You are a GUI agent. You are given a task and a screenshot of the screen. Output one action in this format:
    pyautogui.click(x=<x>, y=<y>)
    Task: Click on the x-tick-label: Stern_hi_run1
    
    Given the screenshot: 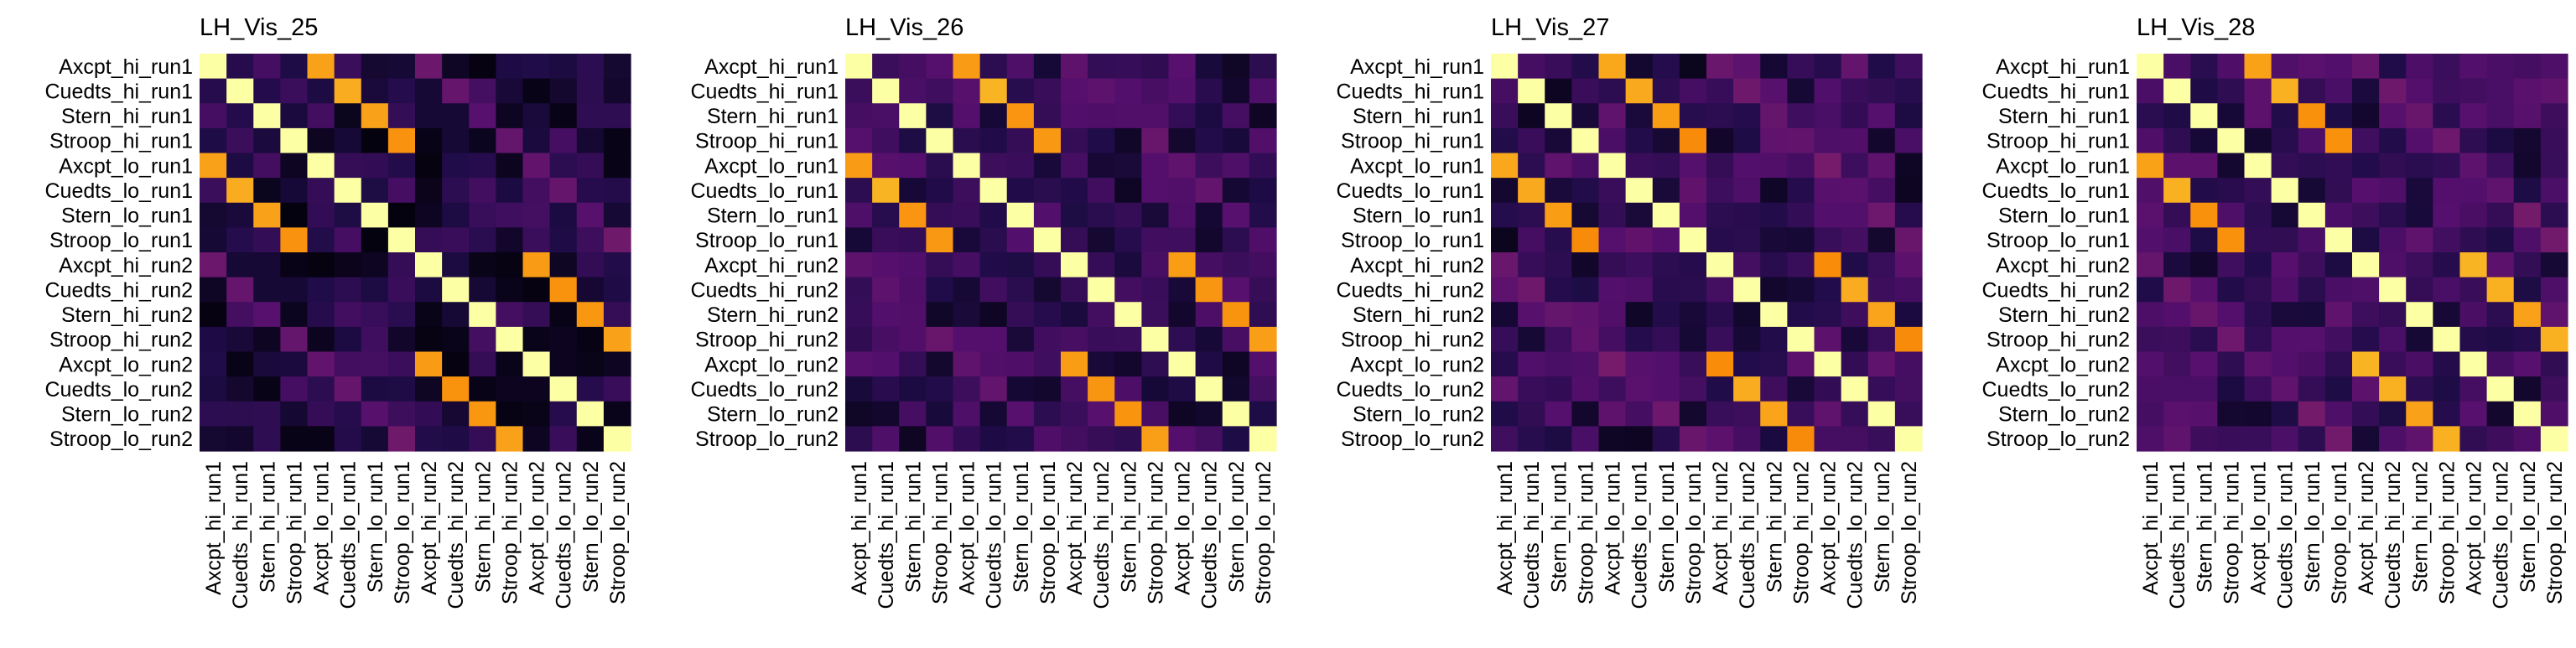 What is the action you would take?
    pyautogui.click(x=913, y=527)
    